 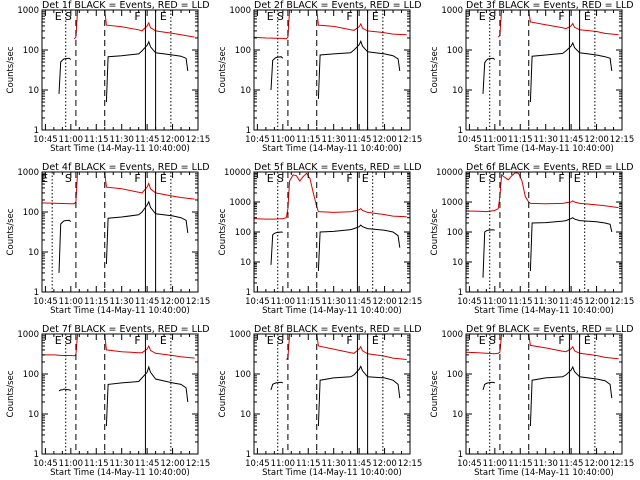 What do you see at coordinates (550, 329) in the screenshot?
I see `panel-title: Det 9f BLACK = Events, RED = LLD` at bounding box center [550, 329].